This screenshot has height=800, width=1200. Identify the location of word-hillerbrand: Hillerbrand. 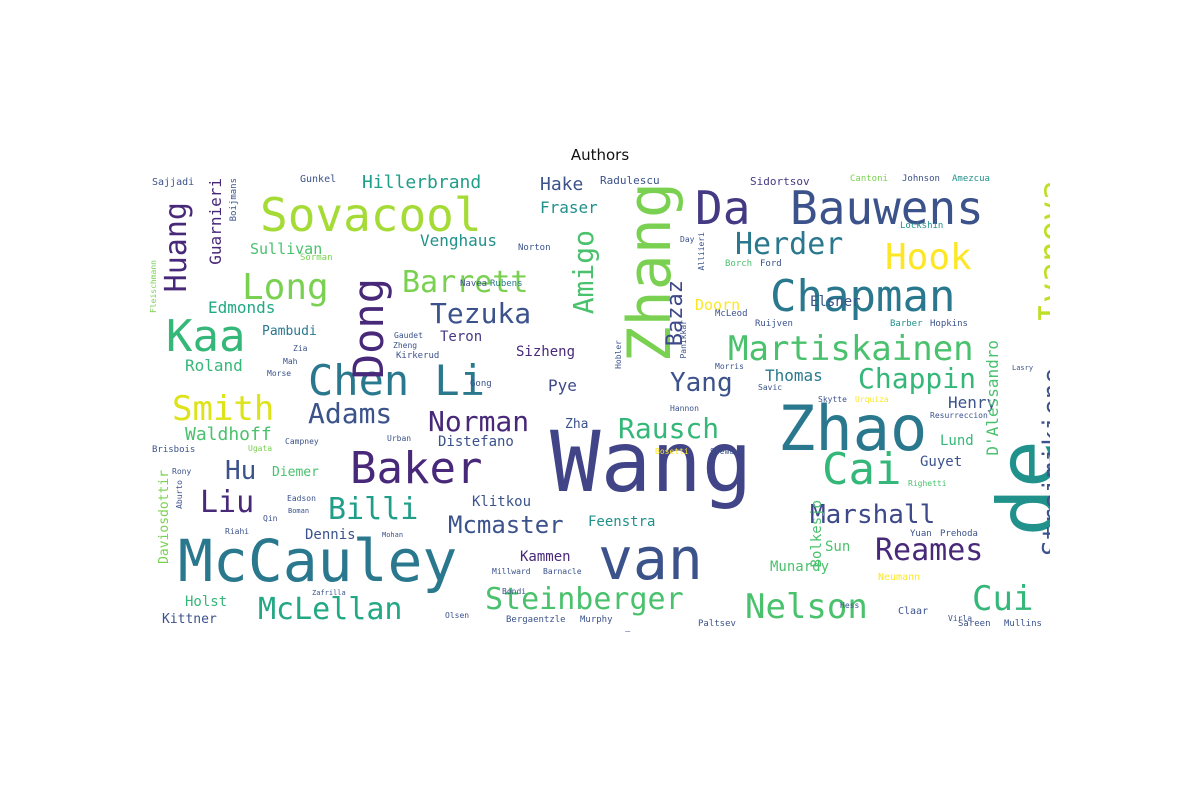
(422, 182).